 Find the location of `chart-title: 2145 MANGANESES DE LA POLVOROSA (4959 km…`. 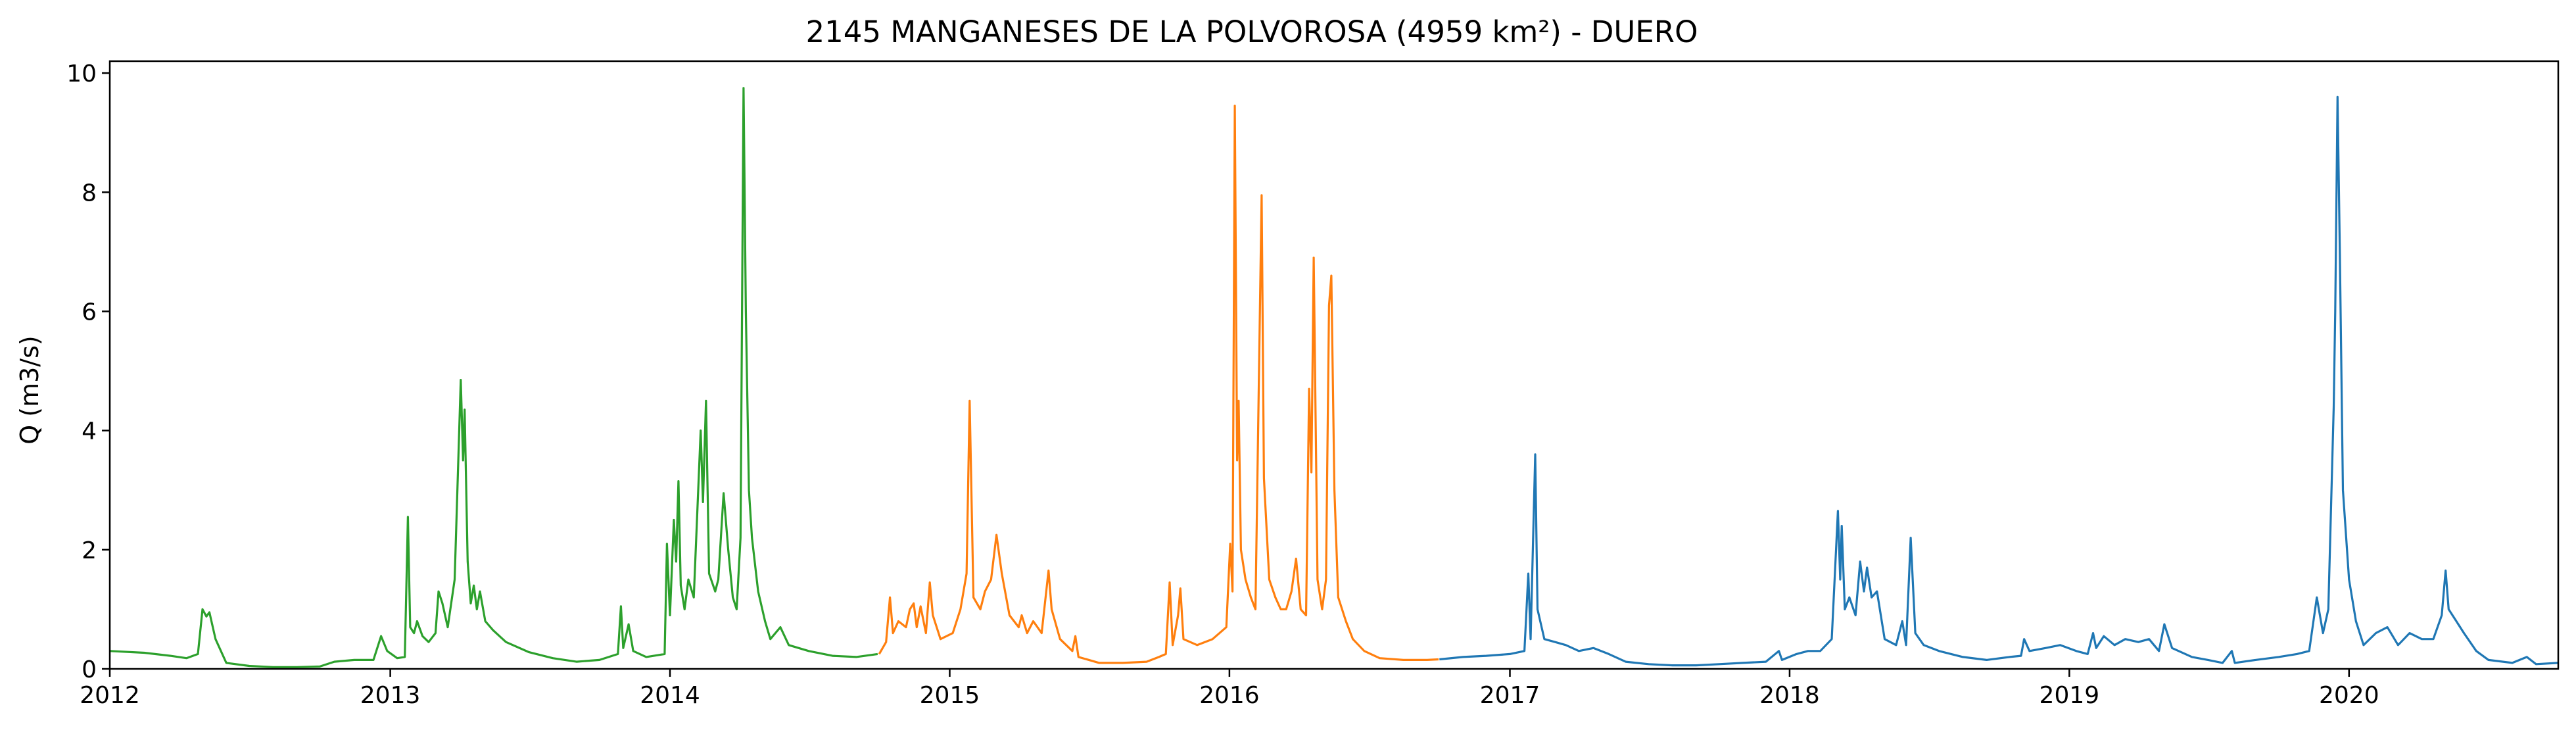

chart-title: 2145 MANGANESES DE LA POLVOROSA (4959 km… is located at coordinates (1252, 32).